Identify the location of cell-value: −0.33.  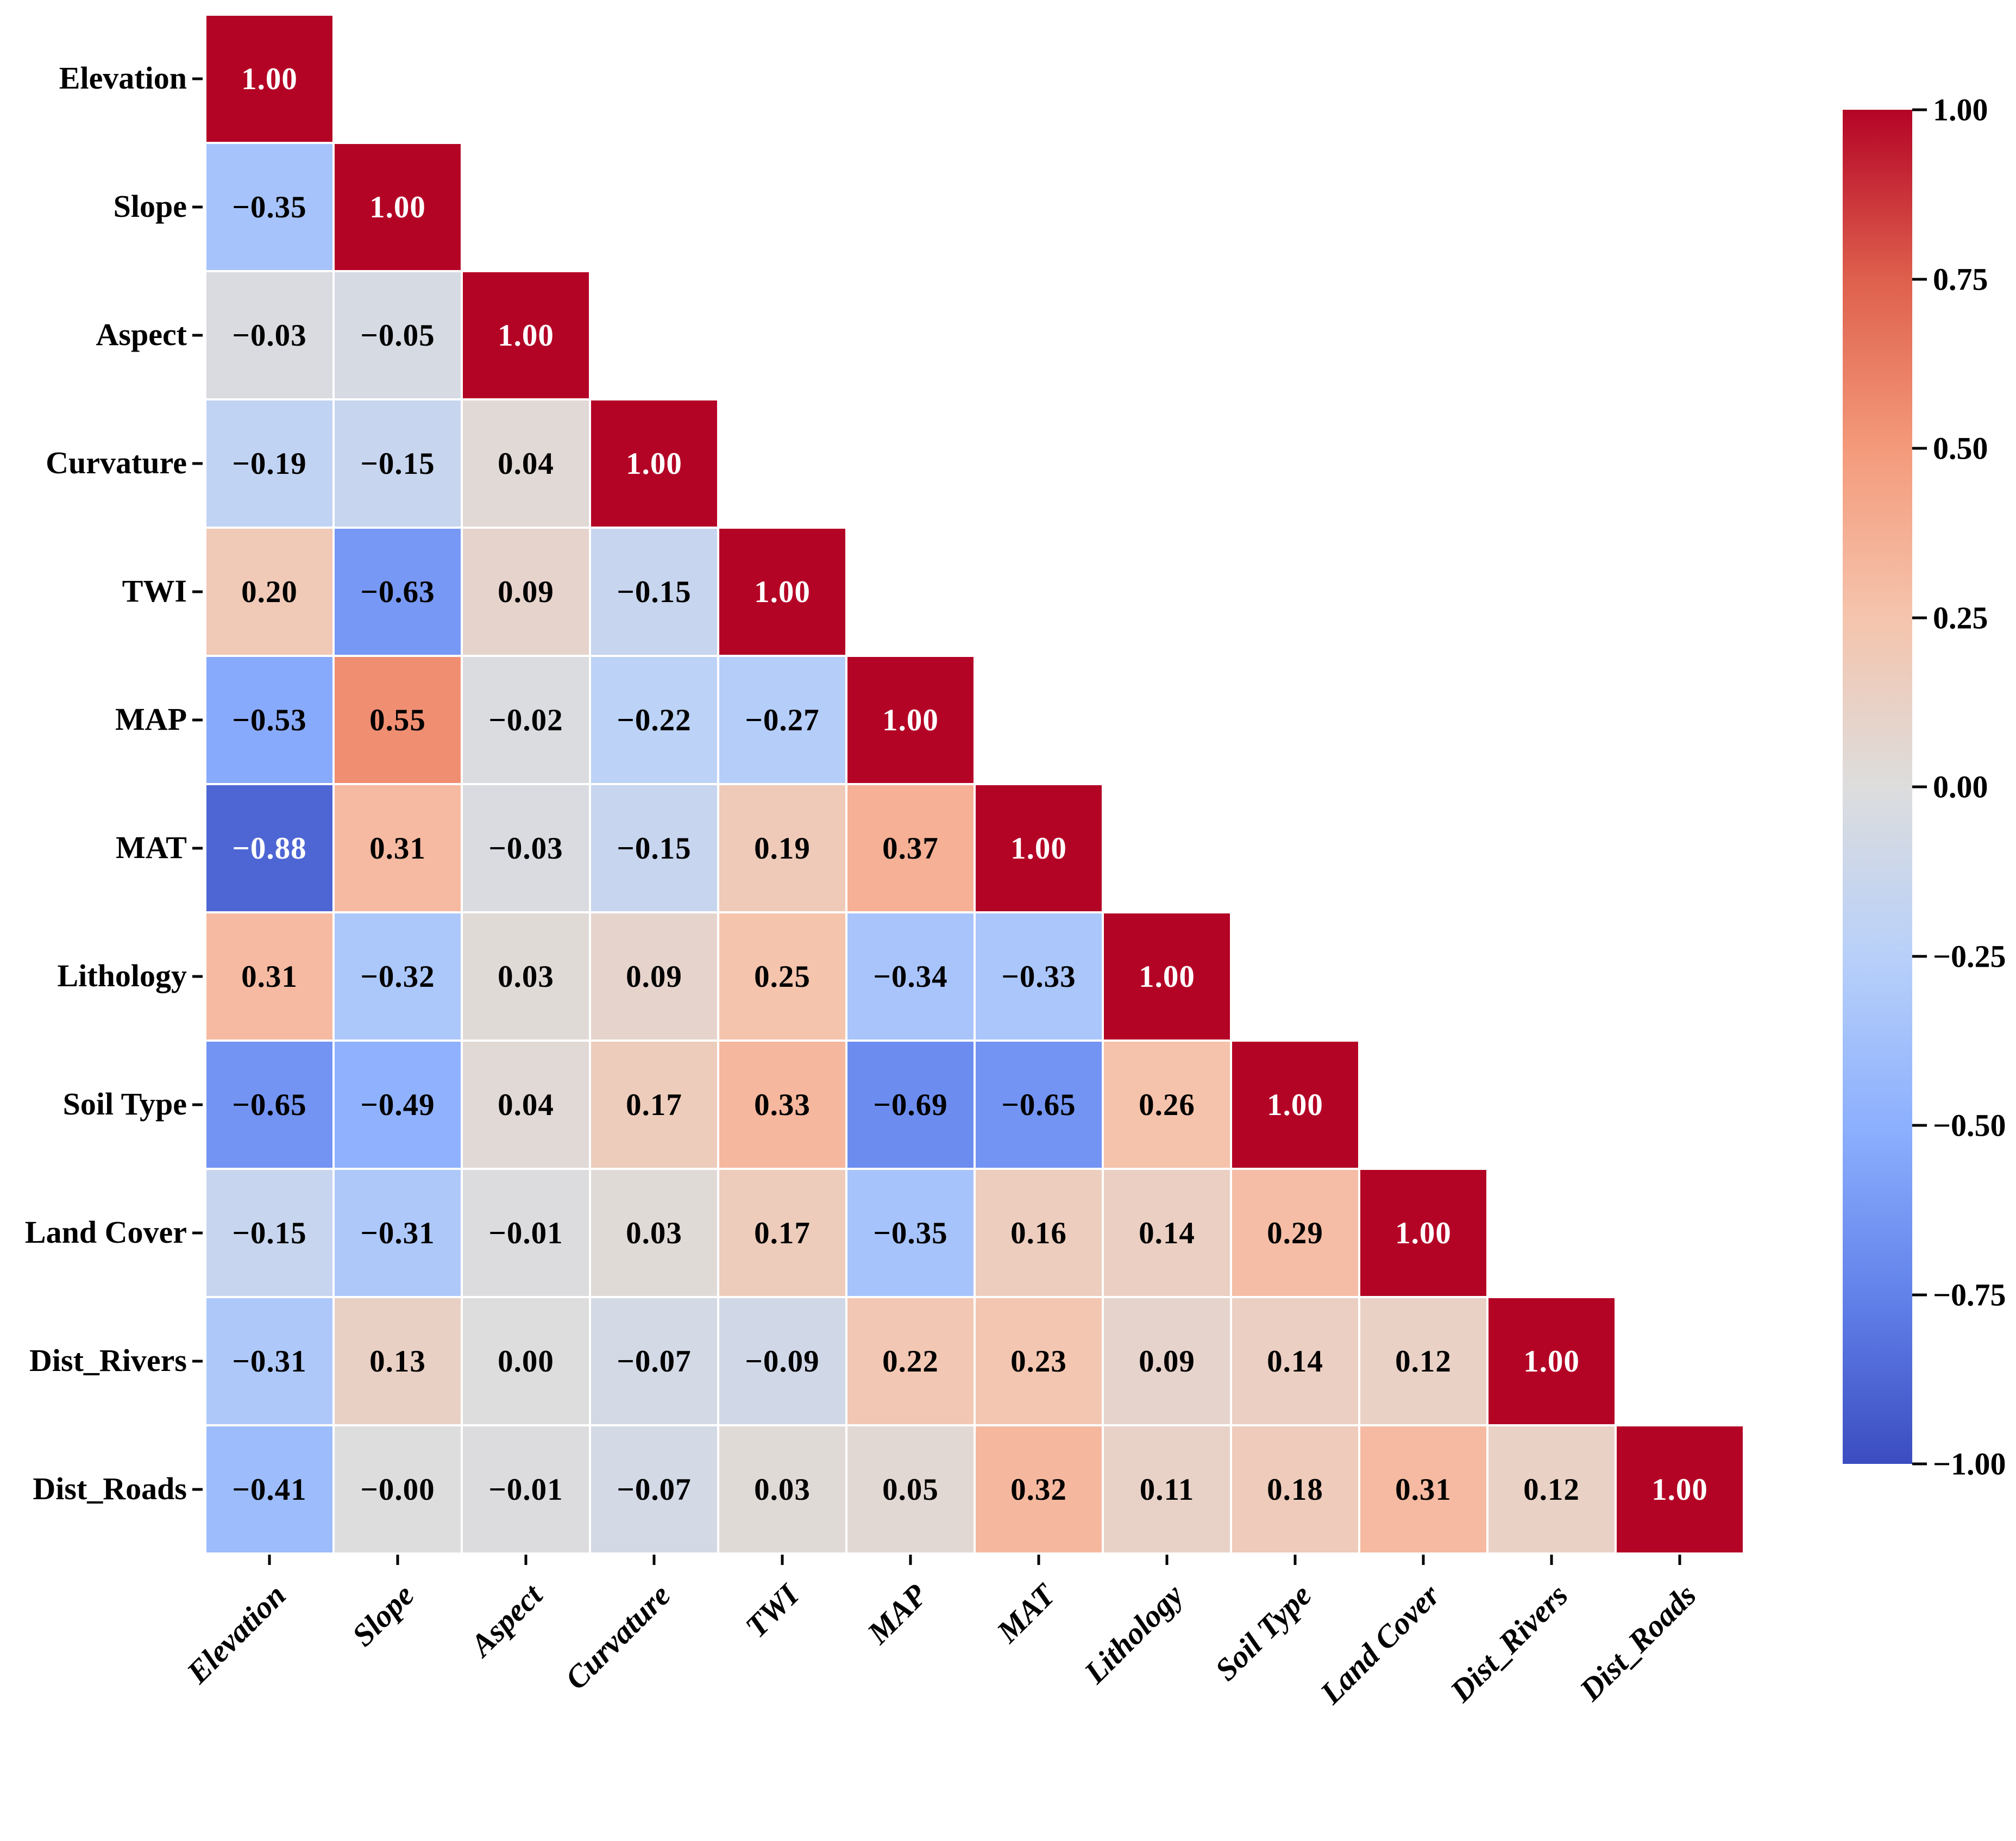
(1038, 977).